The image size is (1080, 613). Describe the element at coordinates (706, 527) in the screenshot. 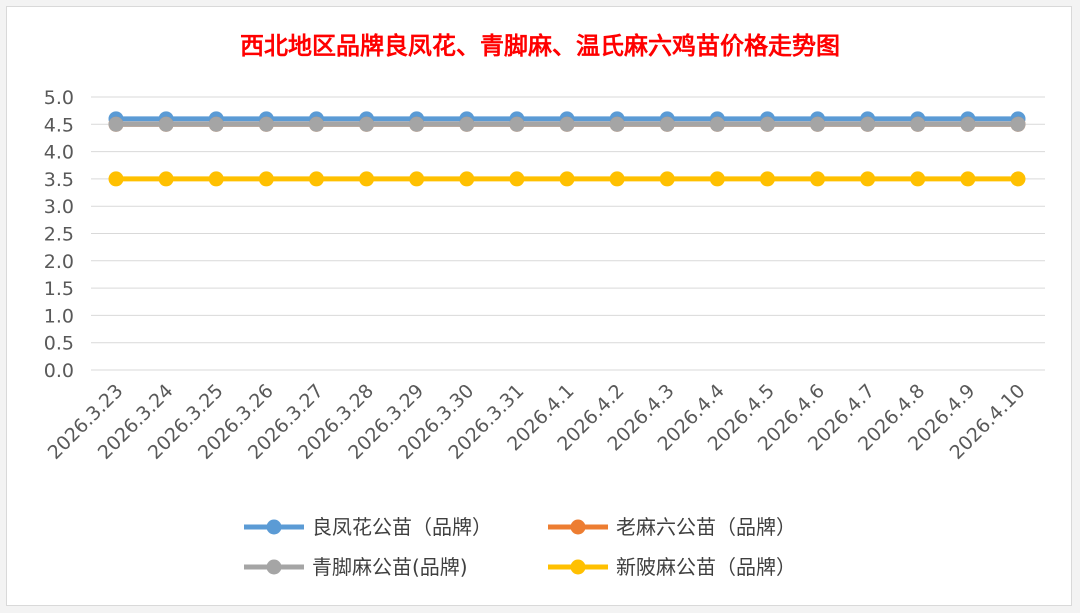

I see `legend-label: 老麻六公苗（品牌）` at that location.